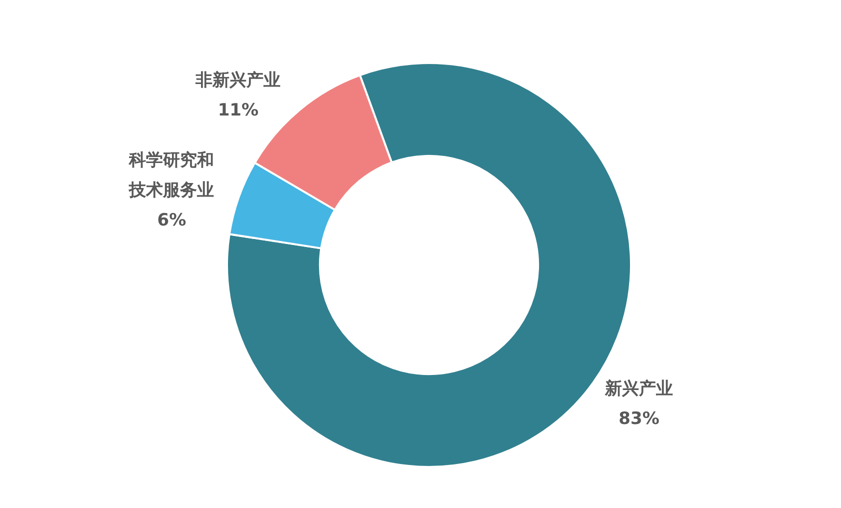  Describe the element at coordinates (171, 175) in the screenshot. I see `slice-label: 科学研究和技术服务业` at that location.